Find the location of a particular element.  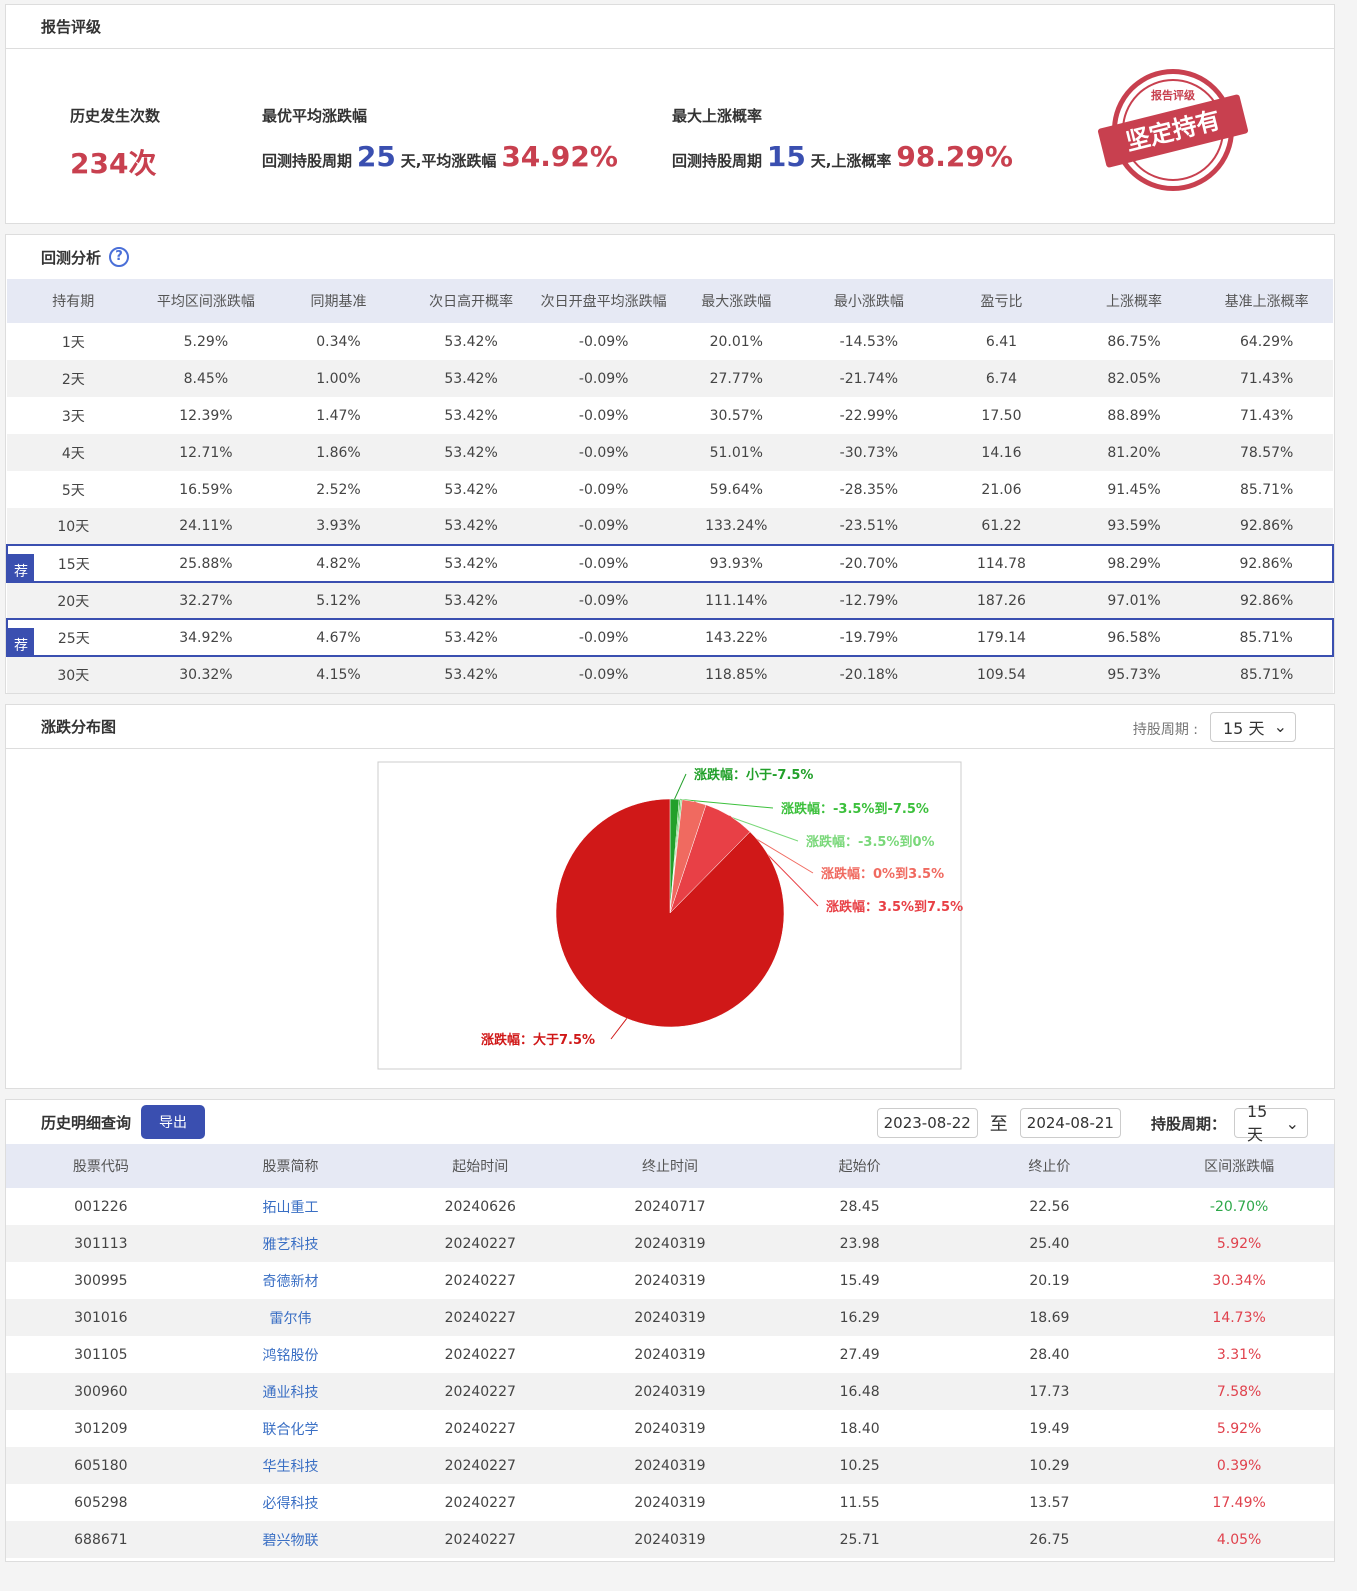

export-button: 导出 is located at coordinates (173, 1122).